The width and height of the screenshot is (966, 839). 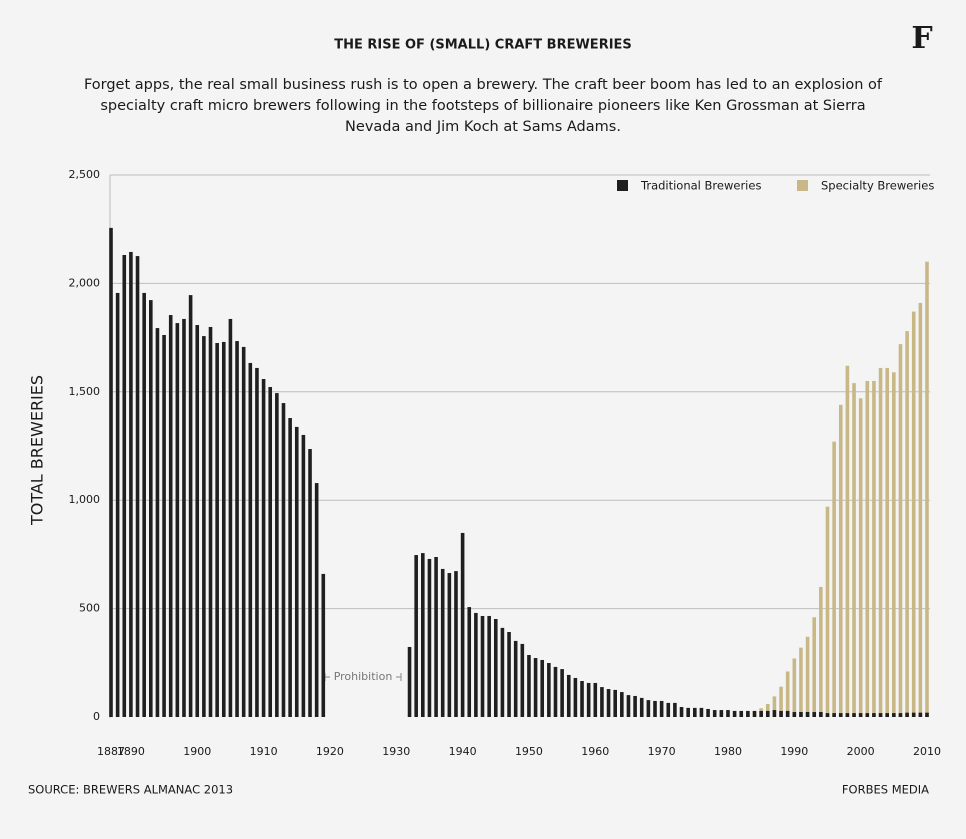 What do you see at coordinates (85, 174) in the screenshot?
I see `y-tick-label: 2,500` at bounding box center [85, 174].